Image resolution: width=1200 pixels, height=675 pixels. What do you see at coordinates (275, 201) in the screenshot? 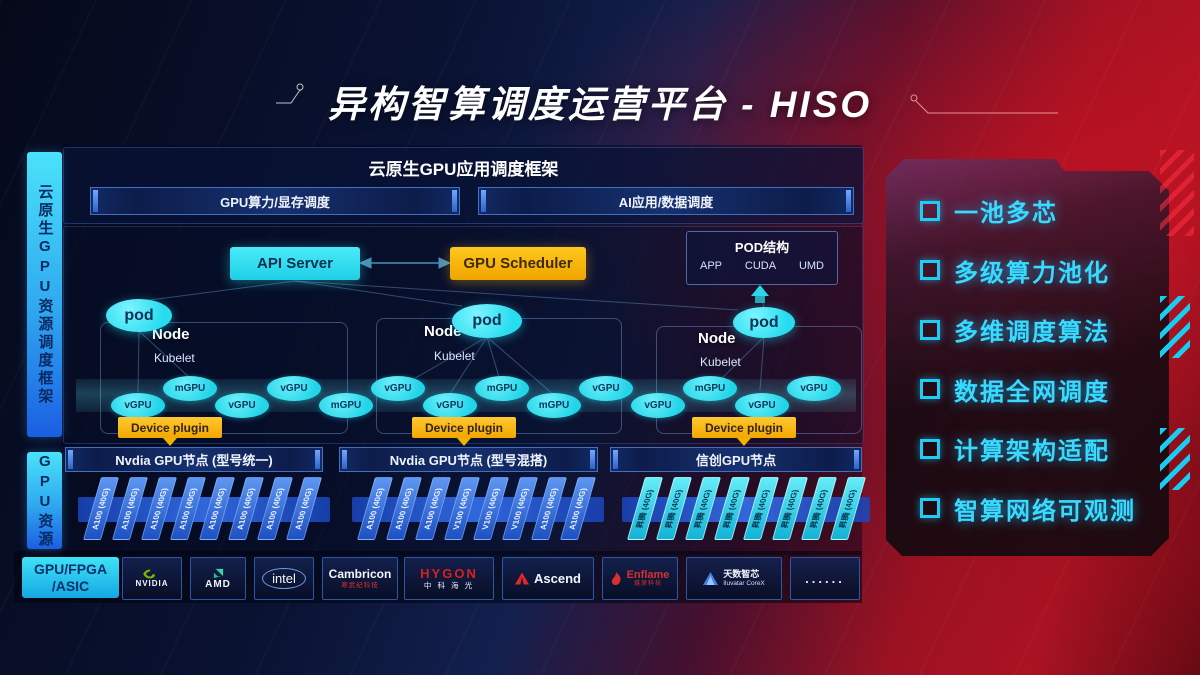
I see `bar-gpu-compute-scheduling: GPU算力/显存调度` at bounding box center [275, 201].